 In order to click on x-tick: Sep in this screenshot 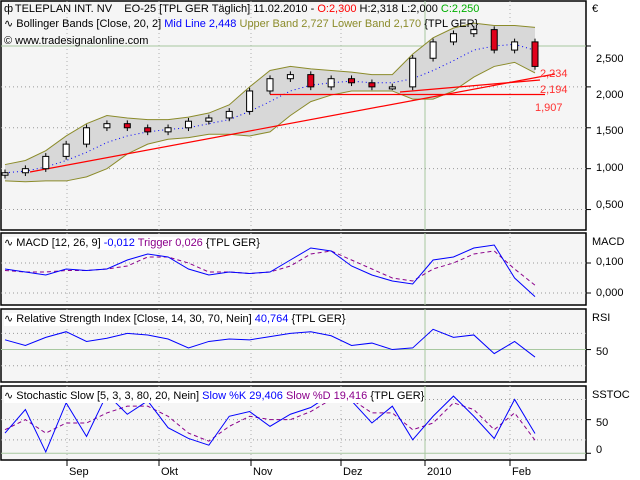, I will do `click(79, 472)`.